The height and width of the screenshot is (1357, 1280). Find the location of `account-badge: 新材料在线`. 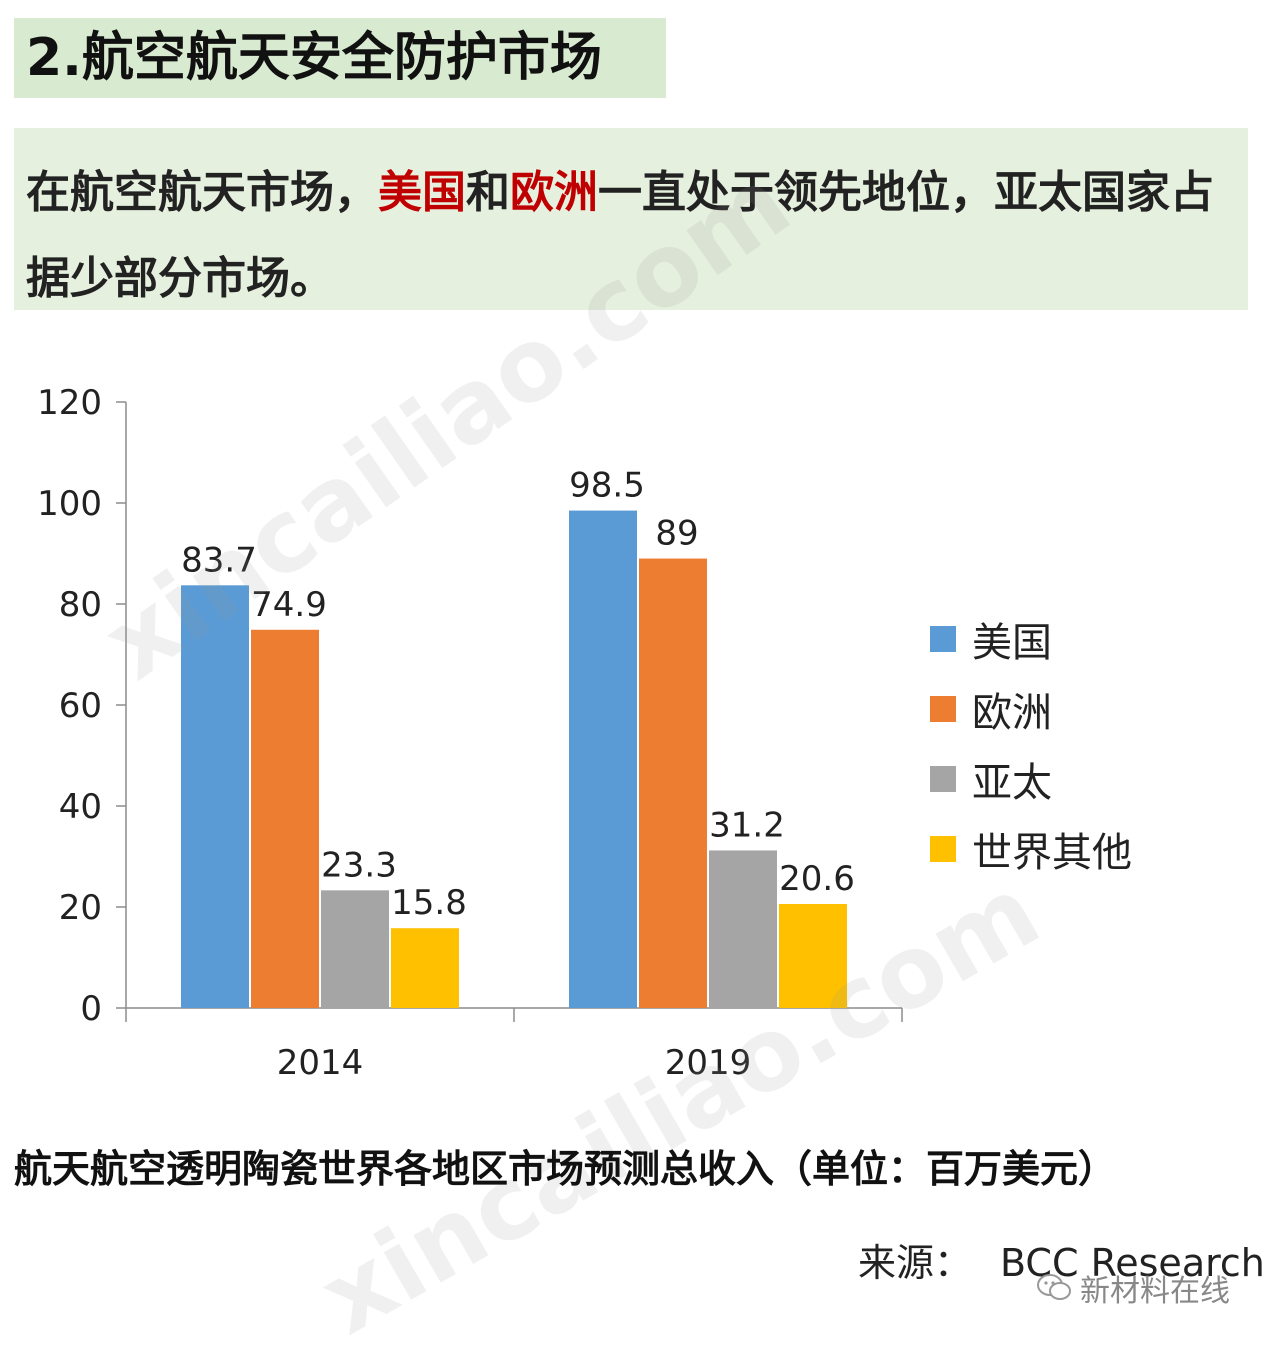

account-badge: 新材料在线 is located at coordinates (1133, 1288).